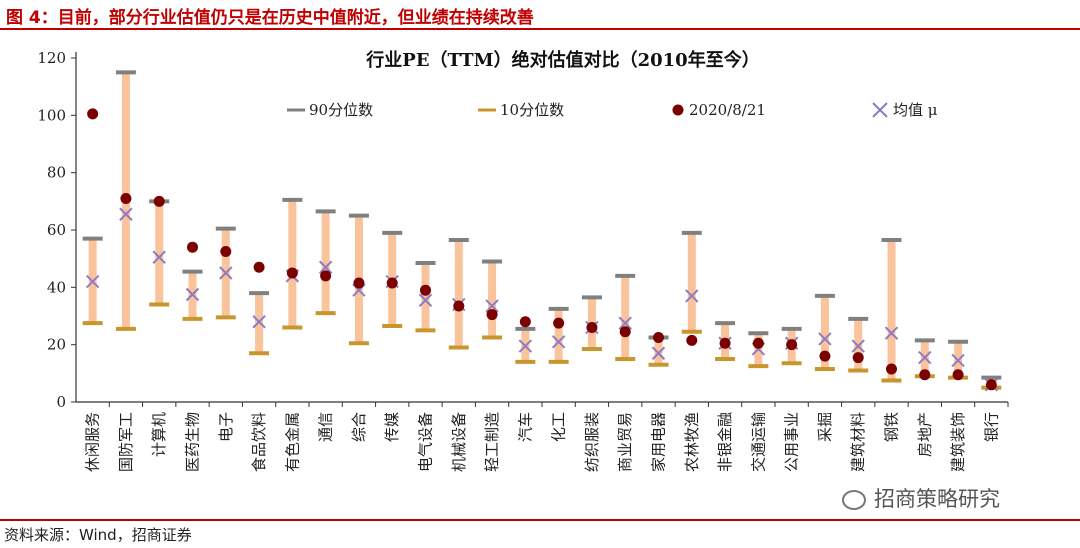 The width and height of the screenshot is (1080, 548). I want to click on y-tick-label: 20, so click(56, 345).